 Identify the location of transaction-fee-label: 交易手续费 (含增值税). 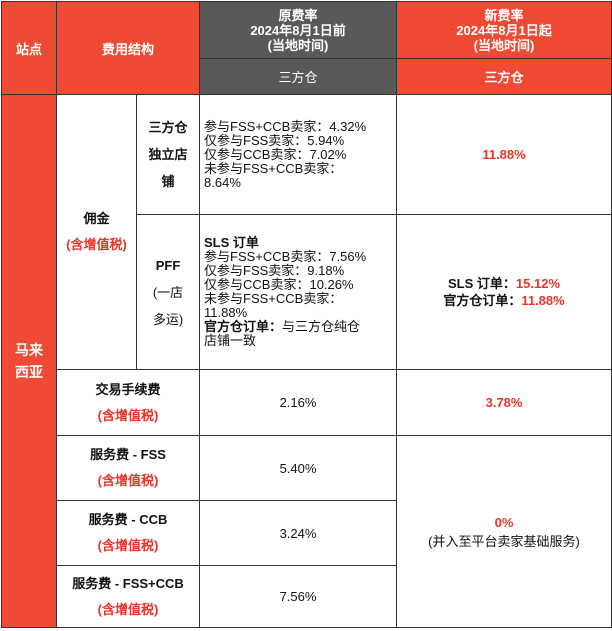
(128, 402).